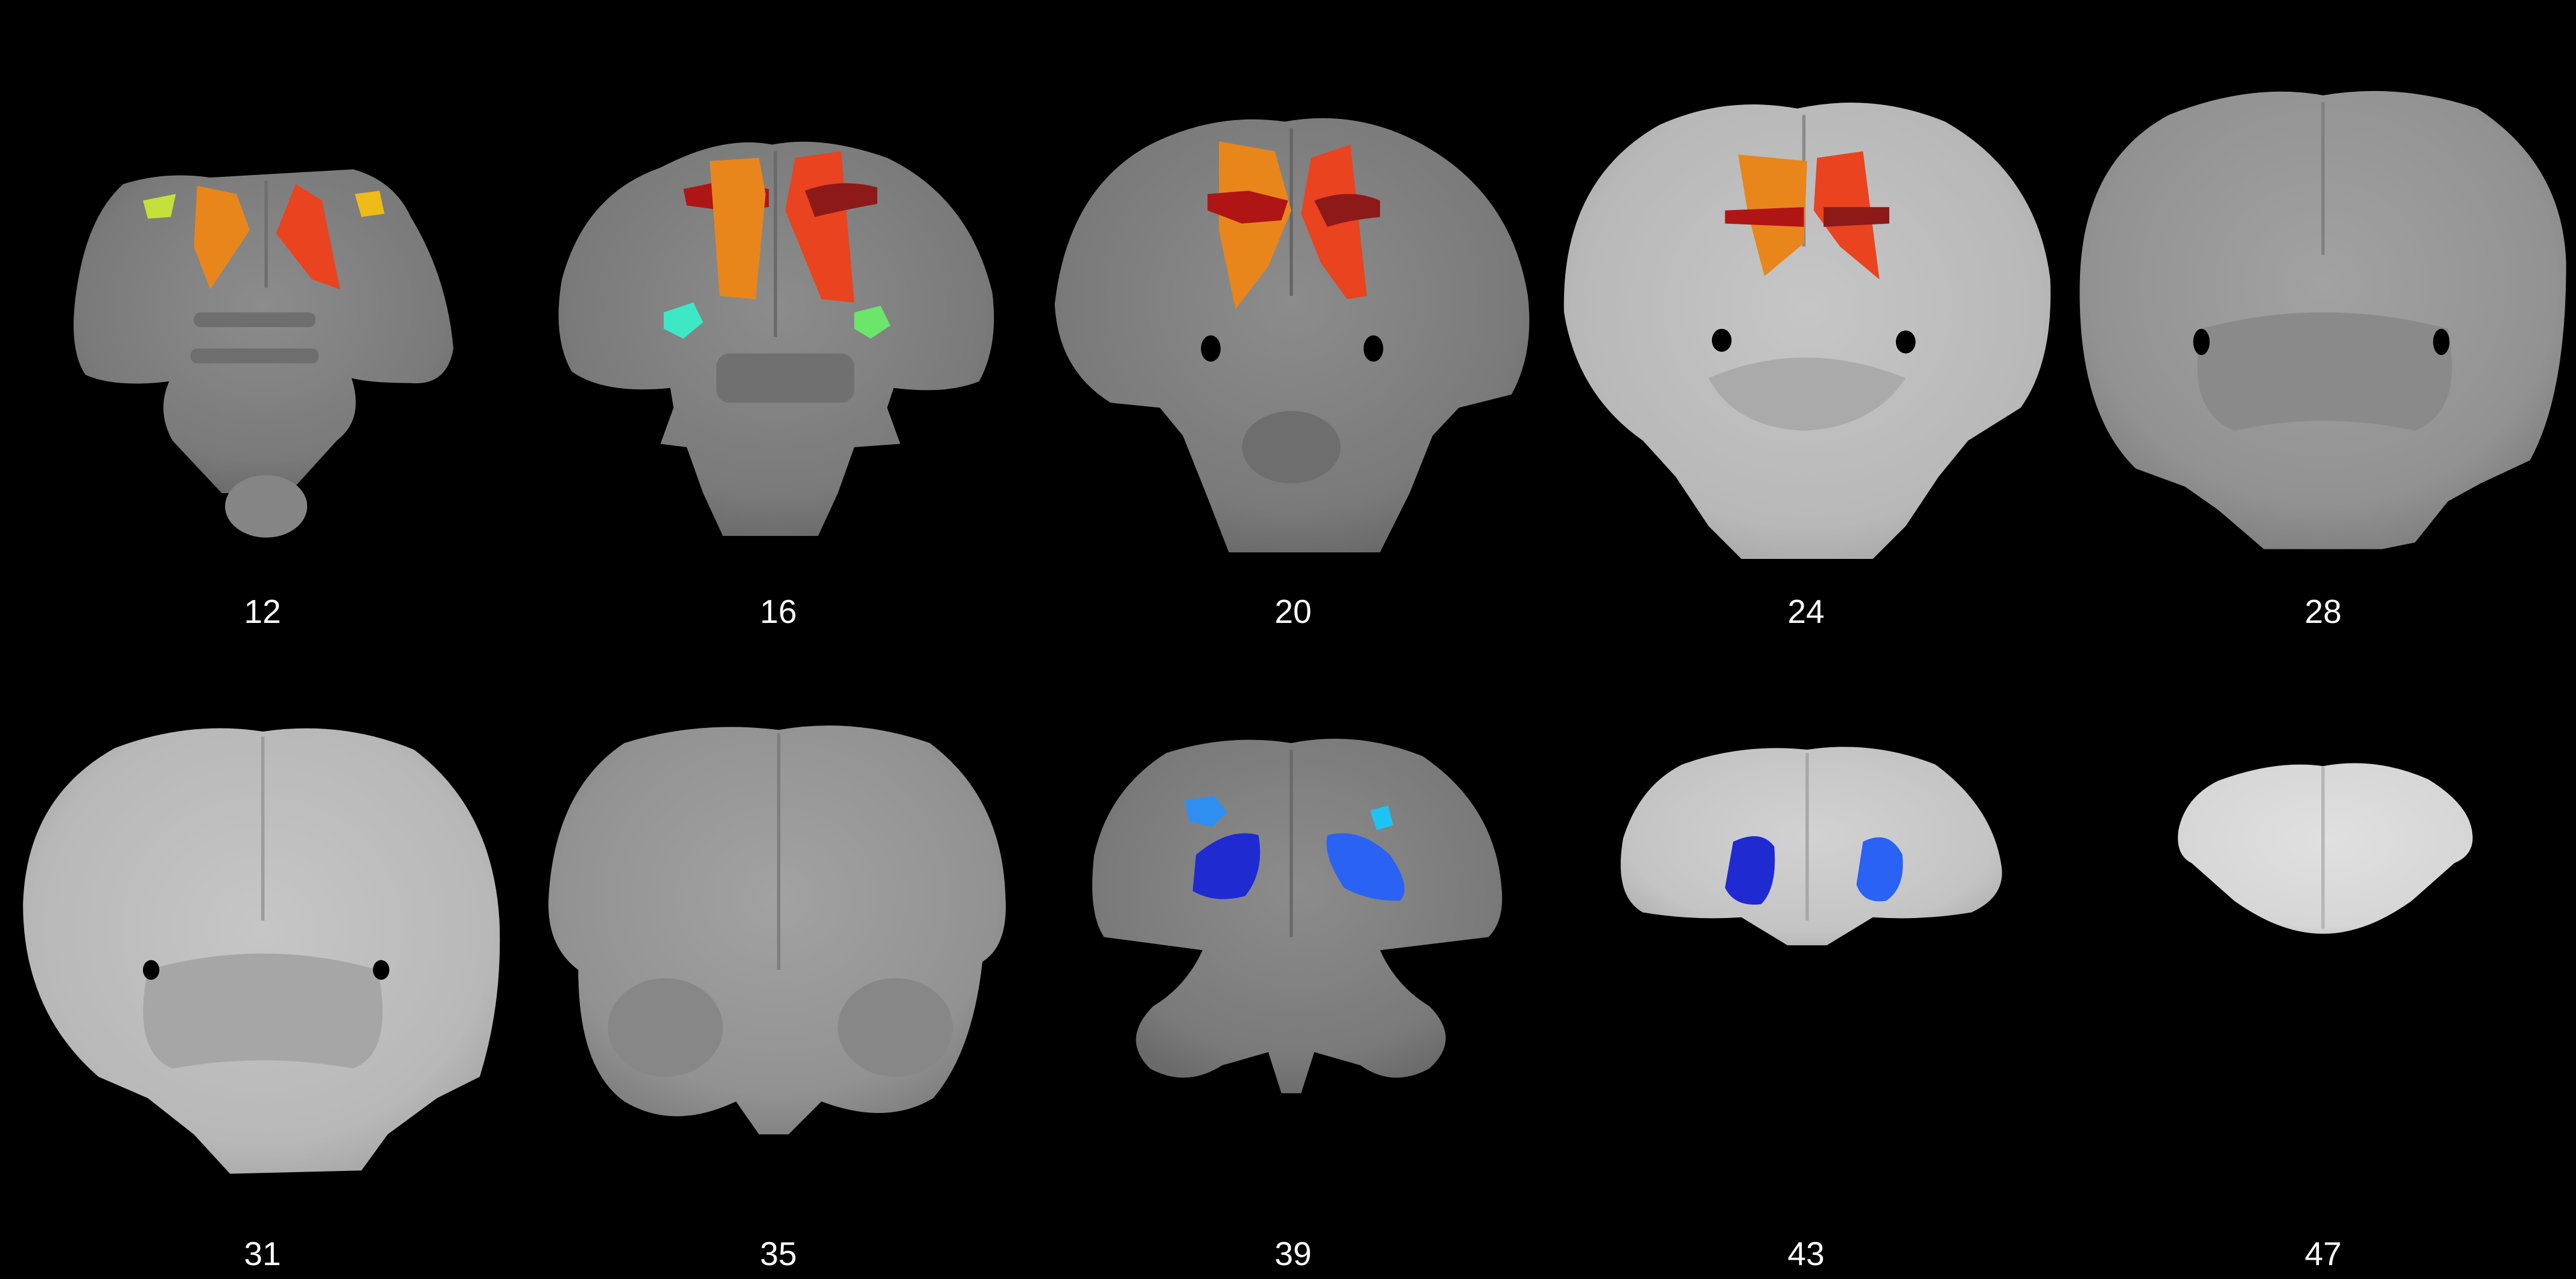 This screenshot has height=1279, width=2576. I want to click on slice-label-43: 43, so click(1806, 1254).